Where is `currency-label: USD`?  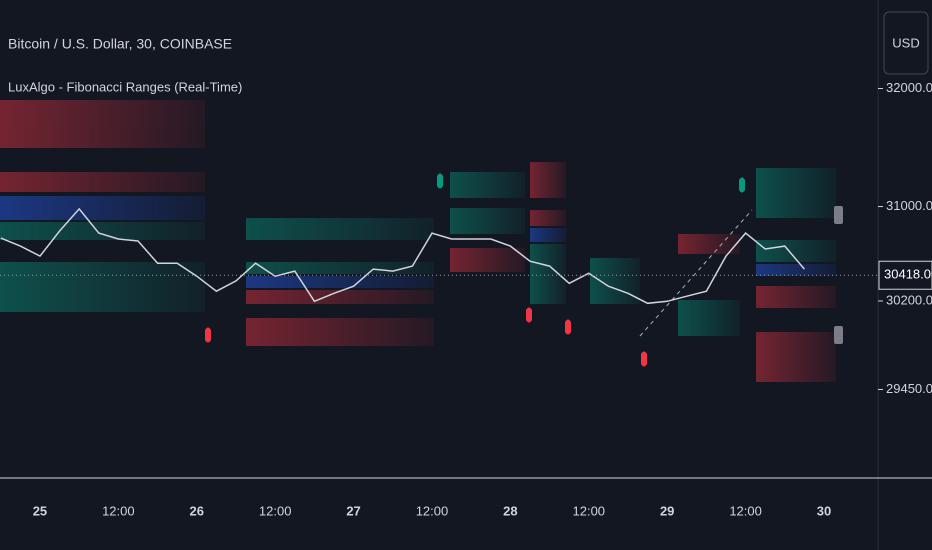 currency-label: USD is located at coordinates (905, 42).